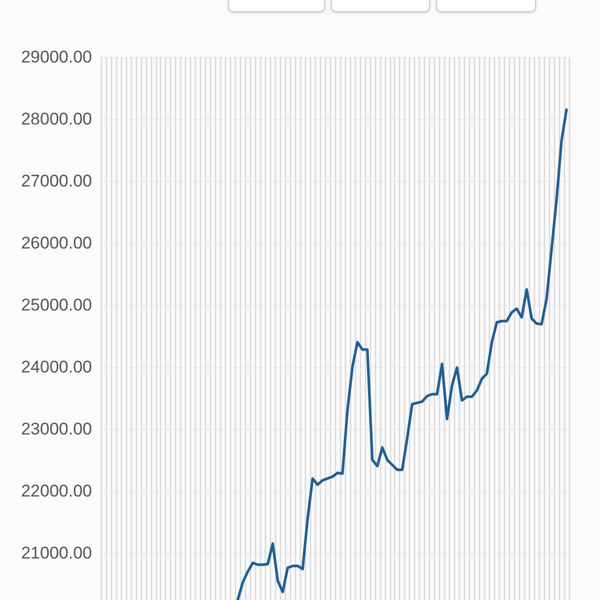 Image resolution: width=600 pixels, height=600 pixels. Describe the element at coordinates (56, 552) in the screenshot. I see `y-tick-label: 21000.00` at that location.